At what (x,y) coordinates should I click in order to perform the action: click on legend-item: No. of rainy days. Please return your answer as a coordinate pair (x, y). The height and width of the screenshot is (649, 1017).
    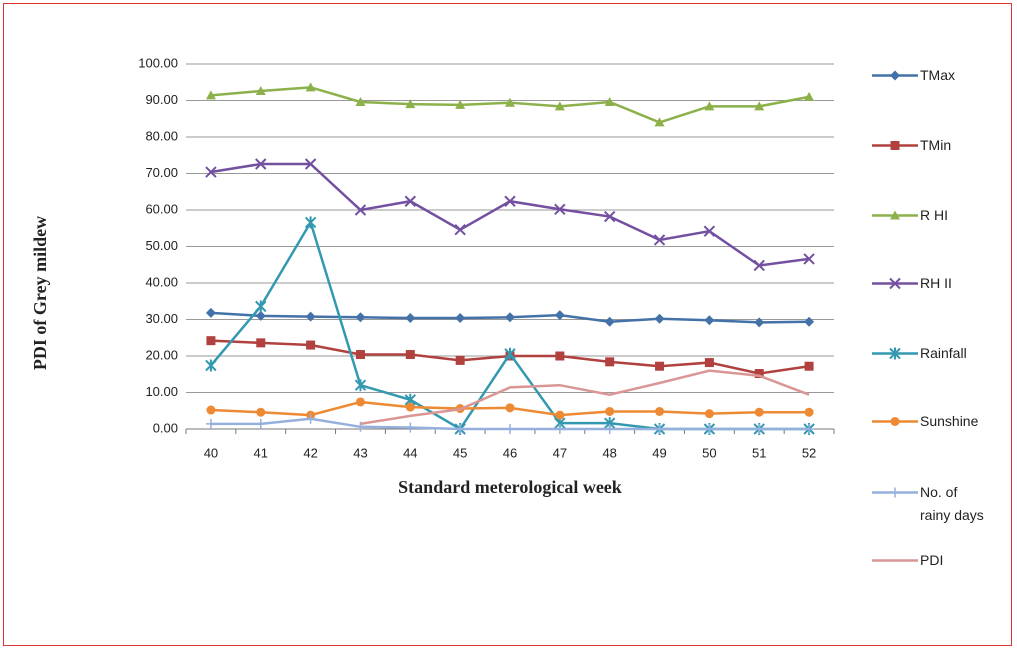
    Looking at the image, I should click on (927, 504).